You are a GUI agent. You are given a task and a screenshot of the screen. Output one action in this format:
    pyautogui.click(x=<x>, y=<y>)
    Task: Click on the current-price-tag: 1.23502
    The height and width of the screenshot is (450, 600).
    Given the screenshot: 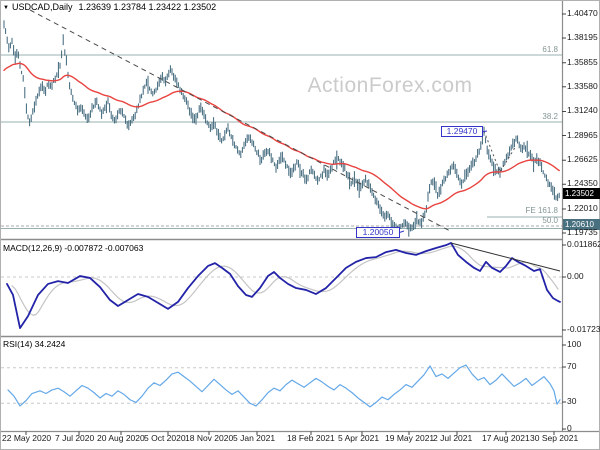 What is the action you would take?
    pyautogui.click(x=581, y=193)
    